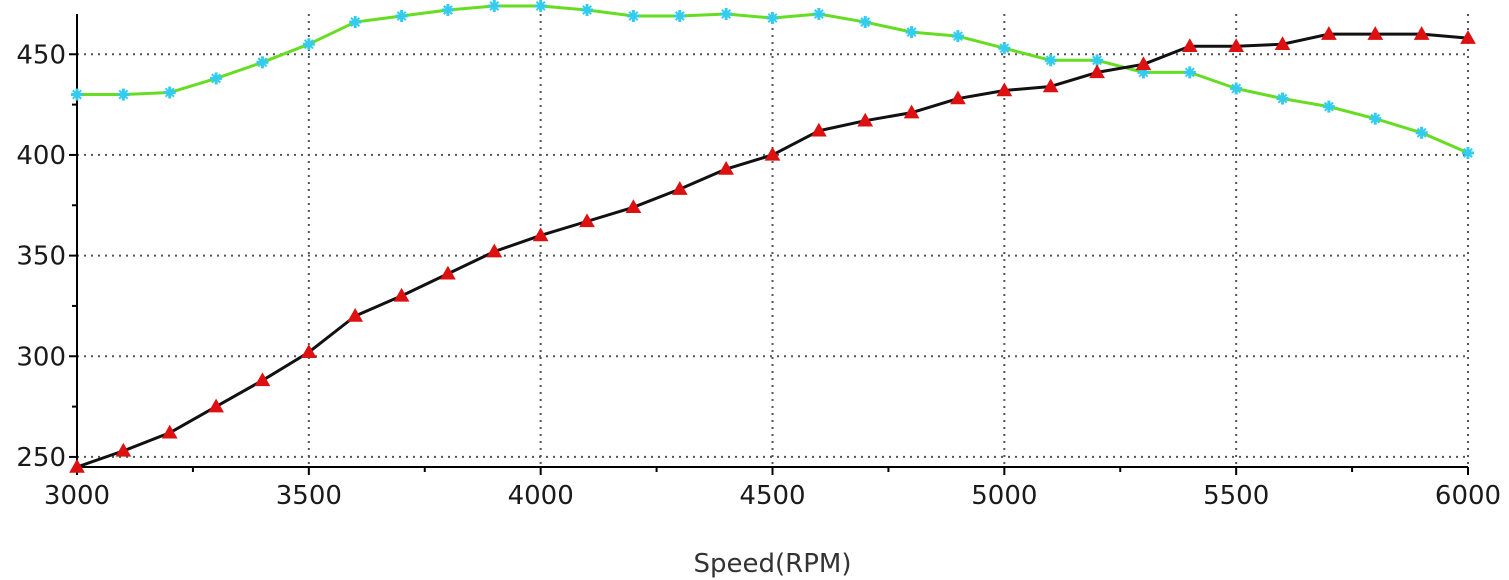  I want to click on x-tick-label: 4000, so click(541, 496).